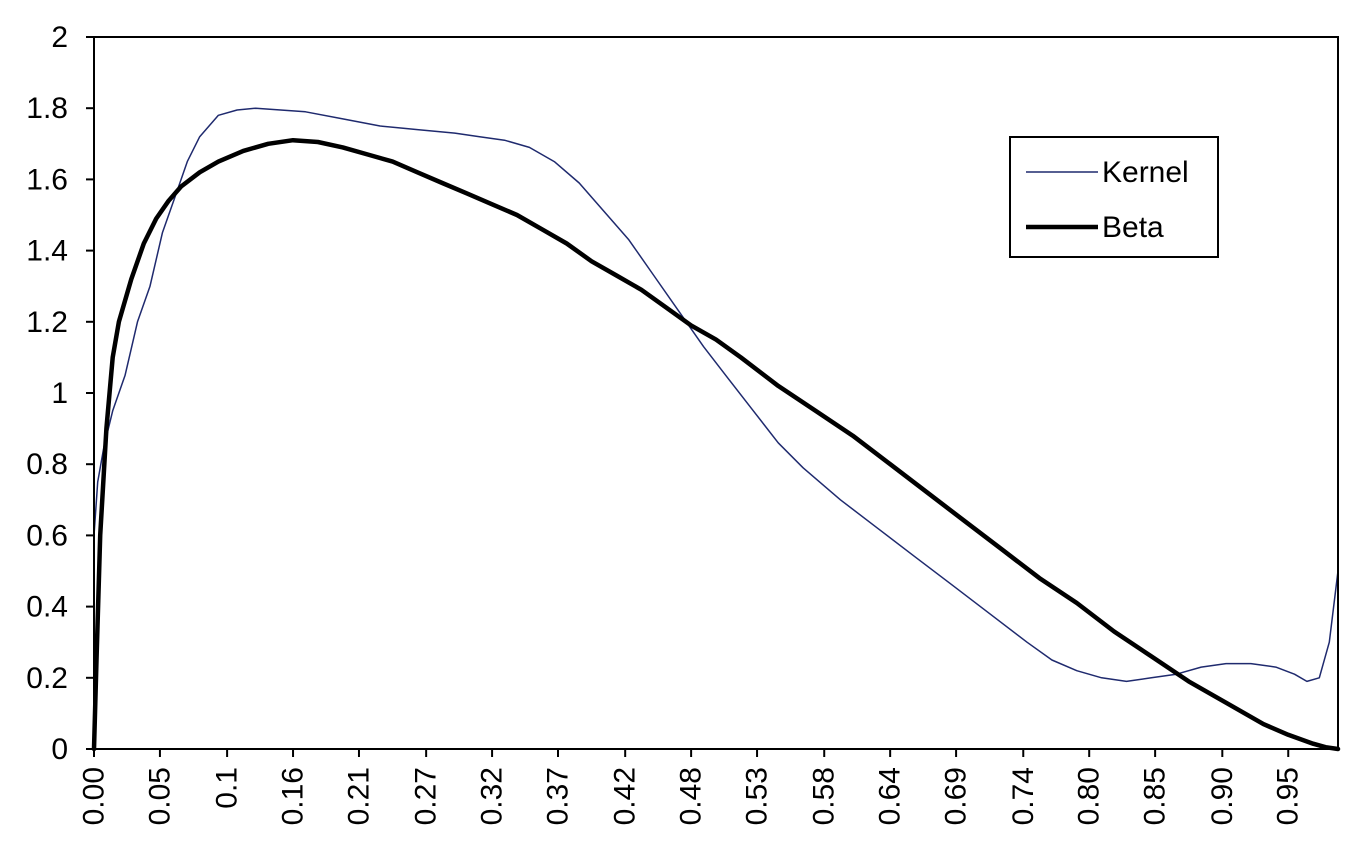 This screenshot has height=856, width=1345. Describe the element at coordinates (1288, 796) in the screenshot. I see `x-tick-label: 0.95` at that location.